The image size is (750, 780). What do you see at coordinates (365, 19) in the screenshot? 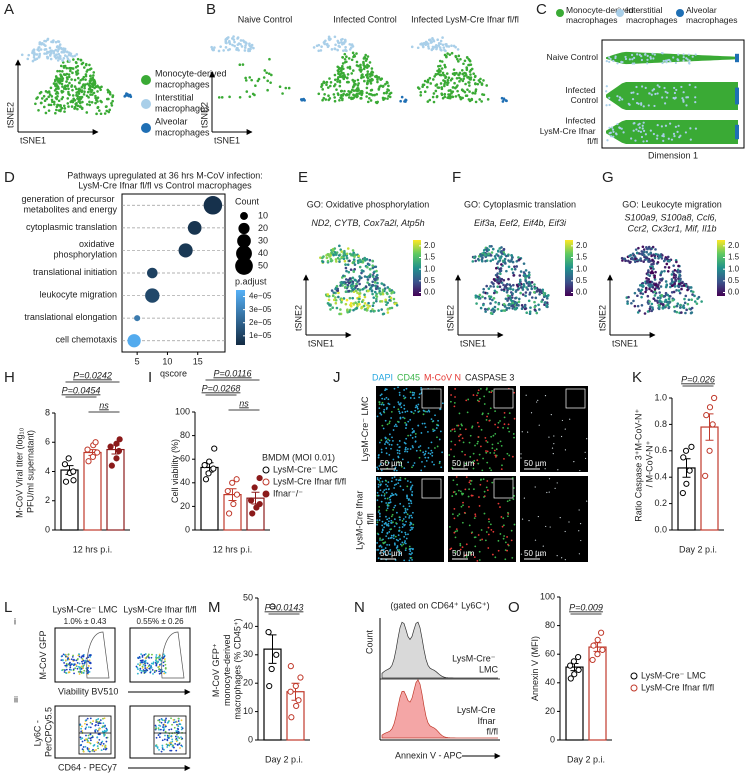
I see `column-title: Infected Control` at bounding box center [365, 19].